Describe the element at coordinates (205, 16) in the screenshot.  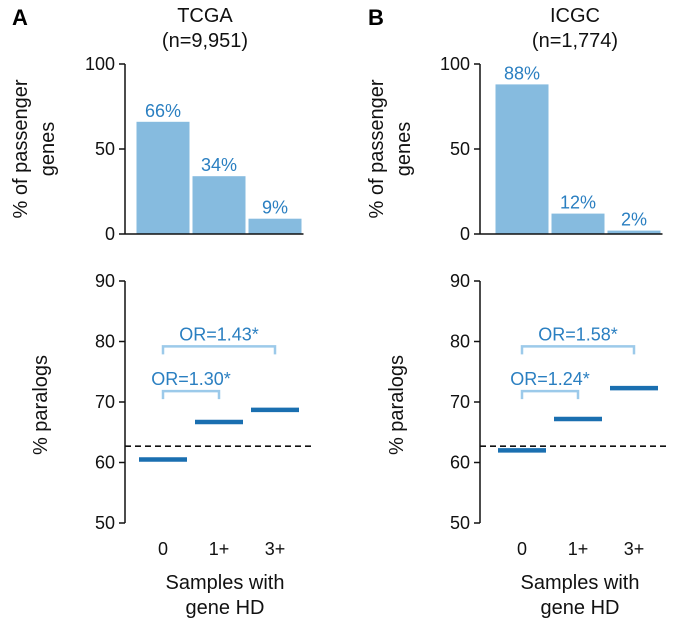
I see `panel-title: TCGA` at that location.